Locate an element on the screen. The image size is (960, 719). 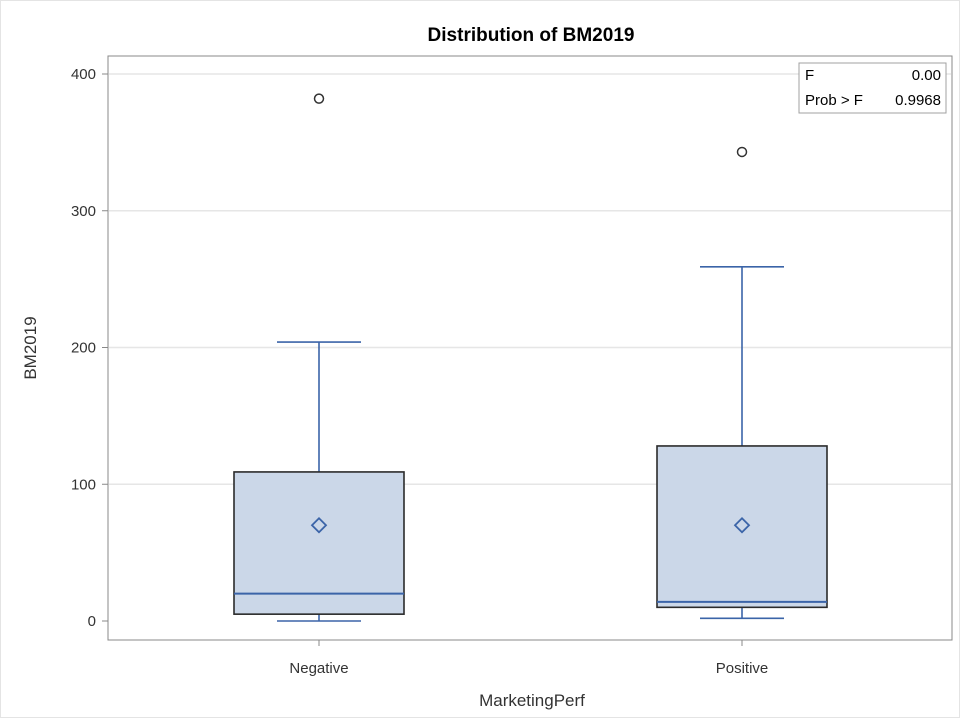
y-axis-label: BM2019 is located at coordinates (30, 347).